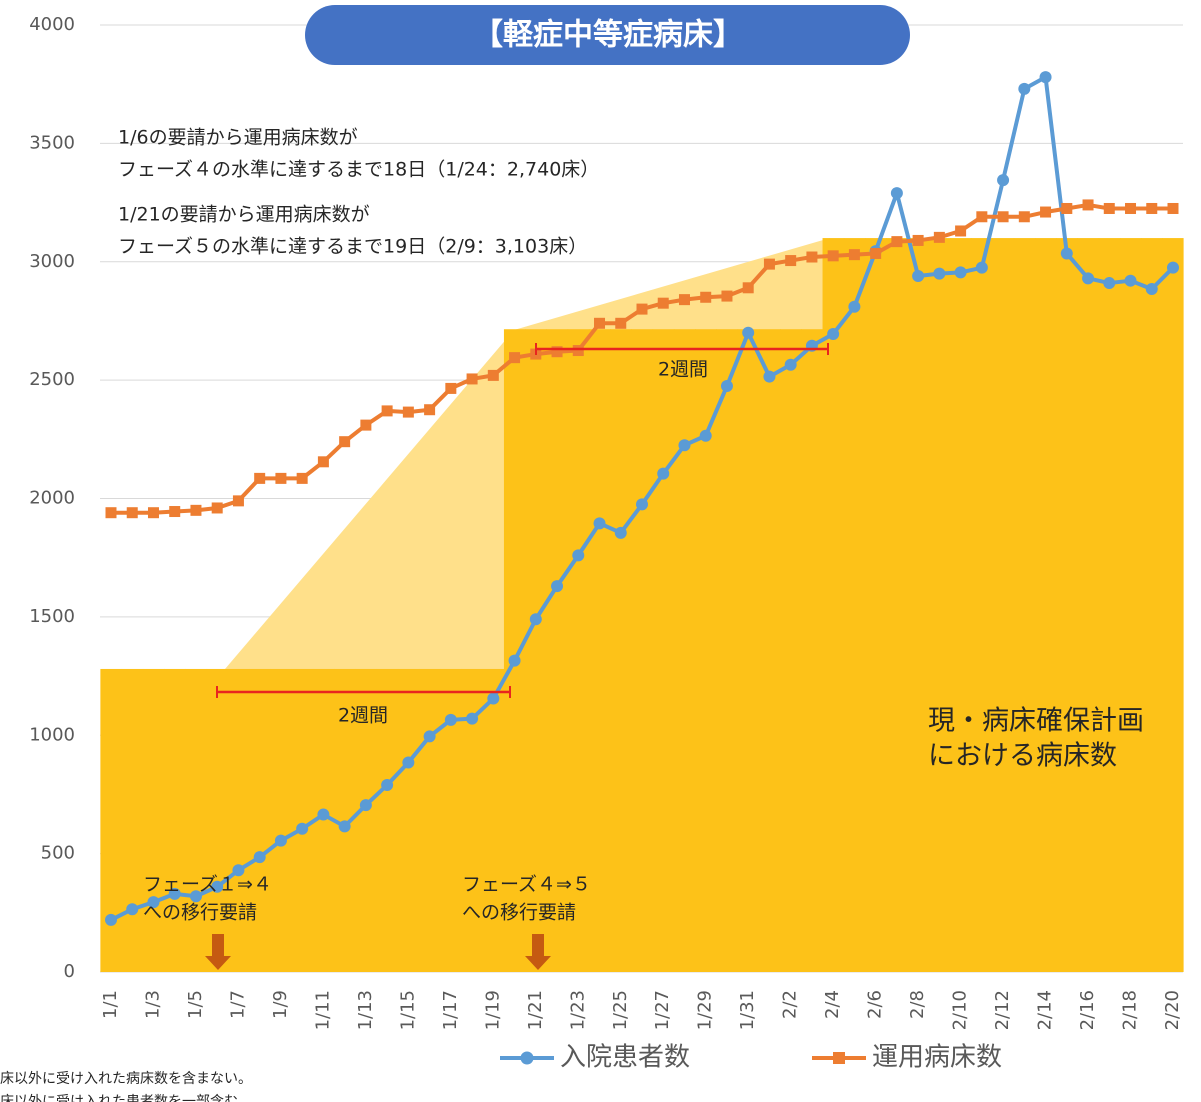  Describe the element at coordinates (126, 1079) in the screenshot. I see `footnote: 床以外に受け入れた病床数を含まない。` at that location.